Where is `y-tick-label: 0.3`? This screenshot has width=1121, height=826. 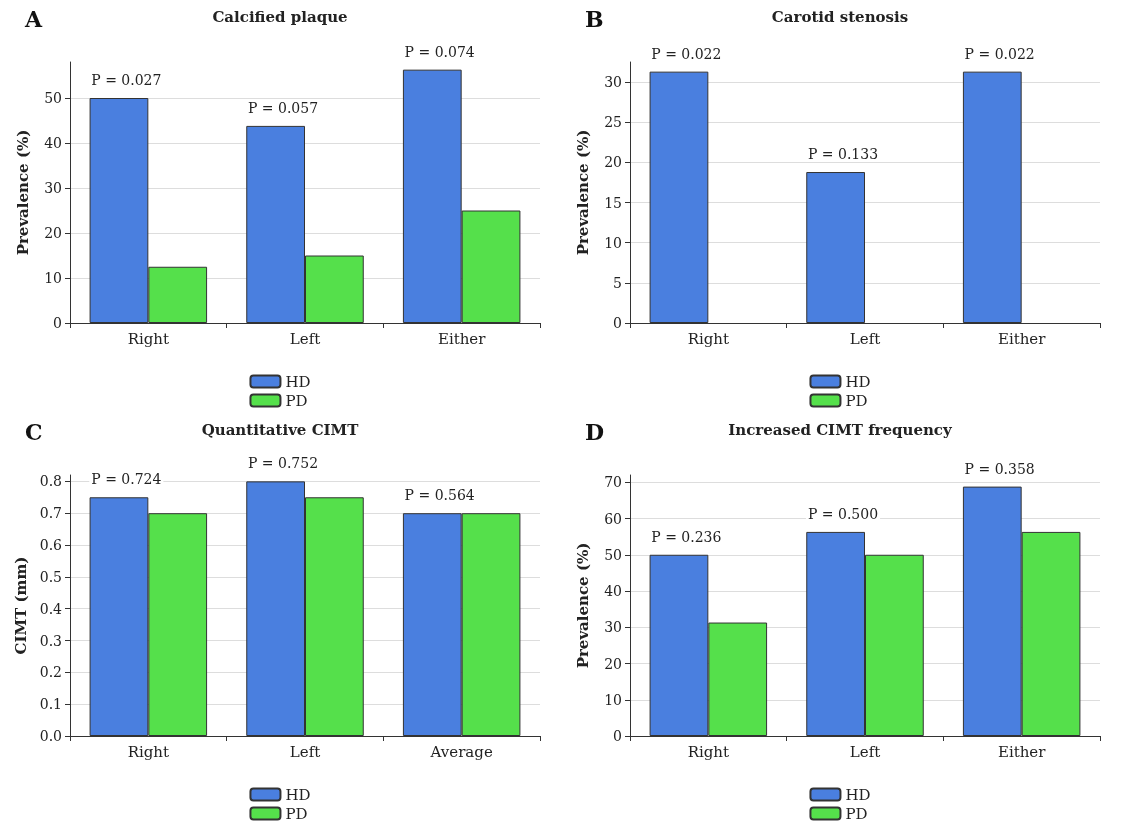
y-tick-label: 0.3 is located at coordinates (50, 640).